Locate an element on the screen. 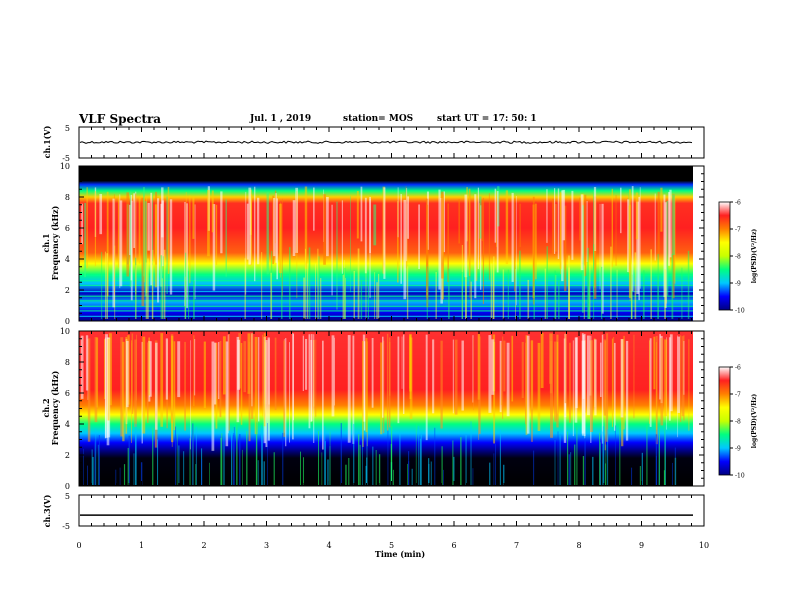  colorbar-tick-label: -6 is located at coordinates (738, 203).